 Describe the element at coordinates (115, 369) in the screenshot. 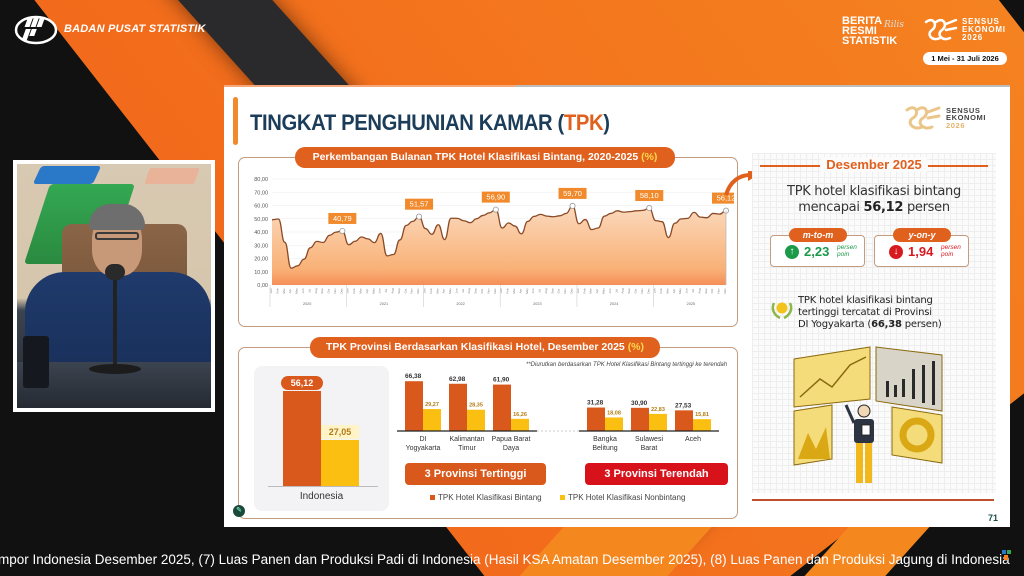

I see `microphone-base` at that location.